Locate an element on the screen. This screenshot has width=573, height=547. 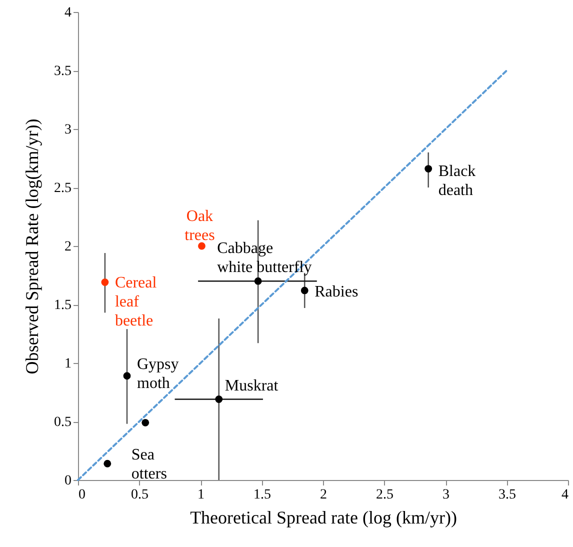
annotation: Black death is located at coordinates (457, 180).